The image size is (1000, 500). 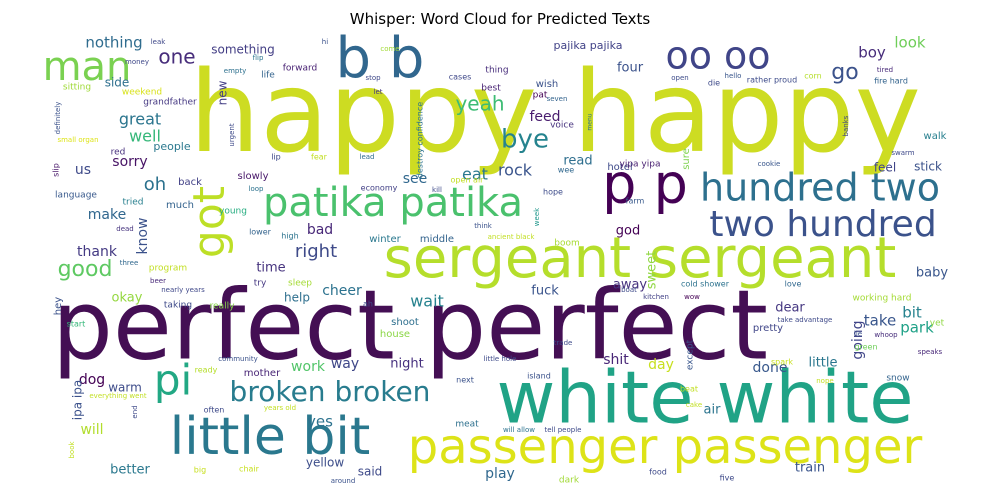 What do you see at coordinates (178, 306) in the screenshot?
I see `word-taking: taking` at bounding box center [178, 306].